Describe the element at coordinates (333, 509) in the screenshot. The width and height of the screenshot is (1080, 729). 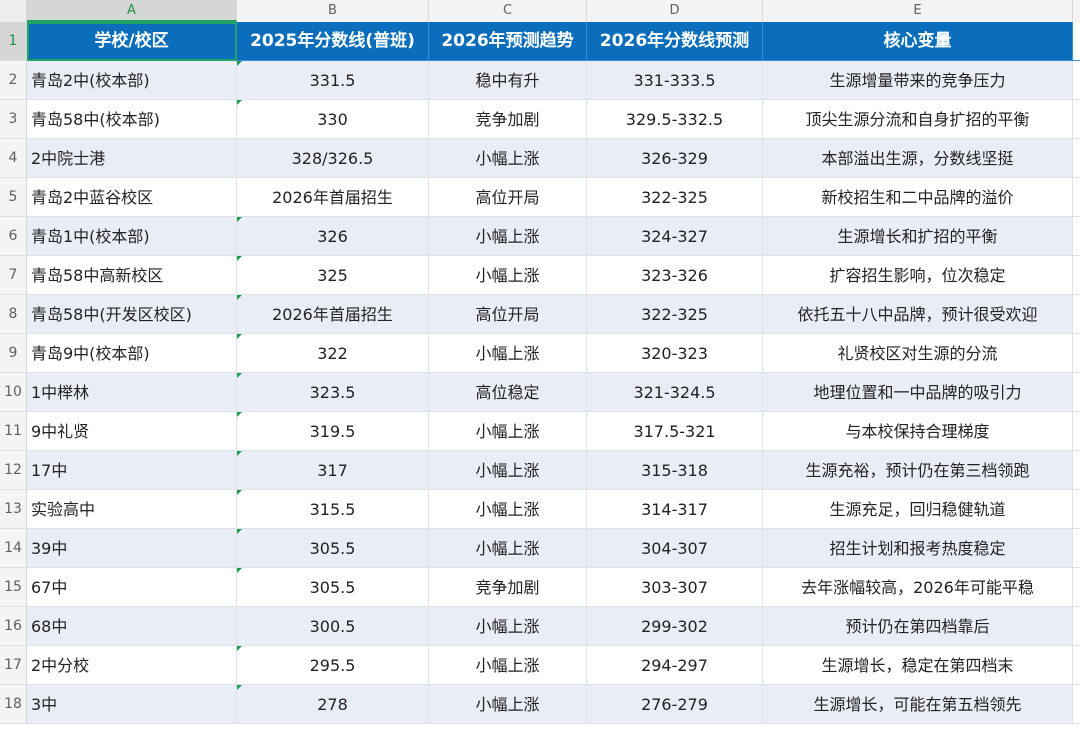
I see `score-2025-cell: 315.5` at that location.